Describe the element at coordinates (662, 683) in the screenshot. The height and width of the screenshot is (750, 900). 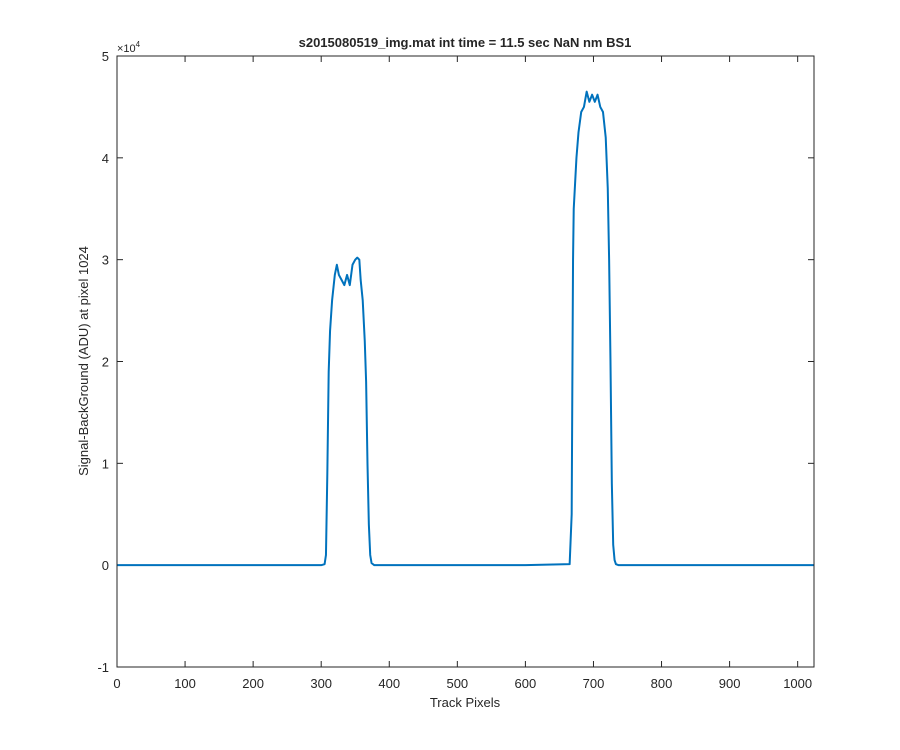
I see `x-tick-label: 800` at that location.